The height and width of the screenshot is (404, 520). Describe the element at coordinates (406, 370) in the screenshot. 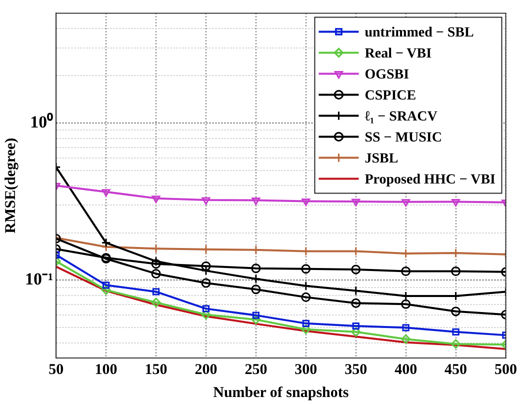

I see `x-tick-label: 400` at that location.